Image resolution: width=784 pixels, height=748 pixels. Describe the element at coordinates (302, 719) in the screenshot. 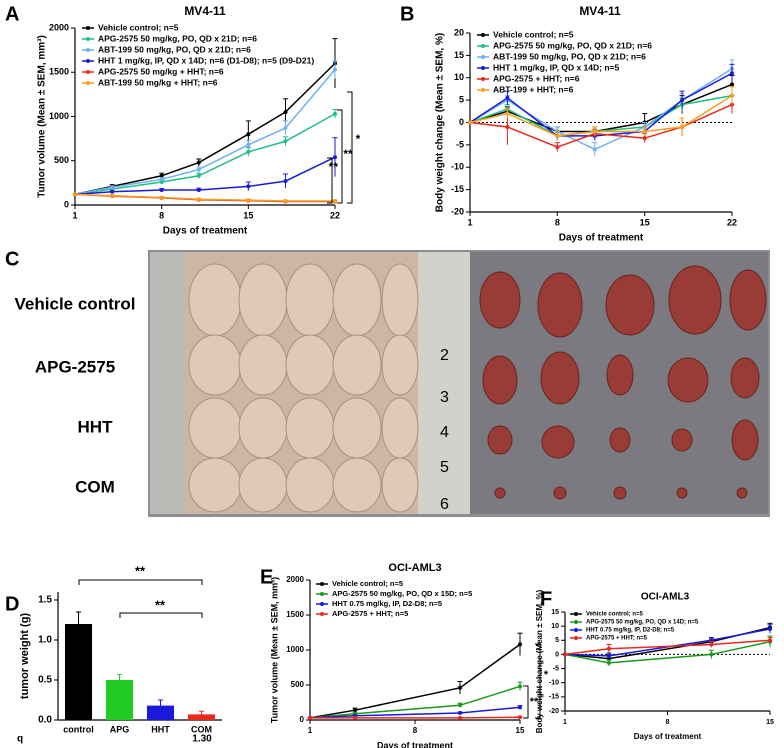

I see `y-tick-label: 0` at that location.